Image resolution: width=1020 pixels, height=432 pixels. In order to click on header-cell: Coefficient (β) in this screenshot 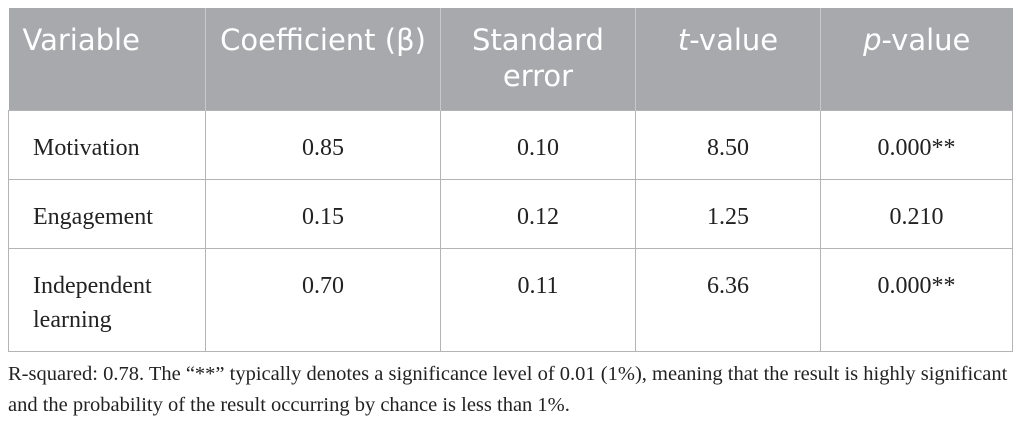, I will do `click(323, 59)`.